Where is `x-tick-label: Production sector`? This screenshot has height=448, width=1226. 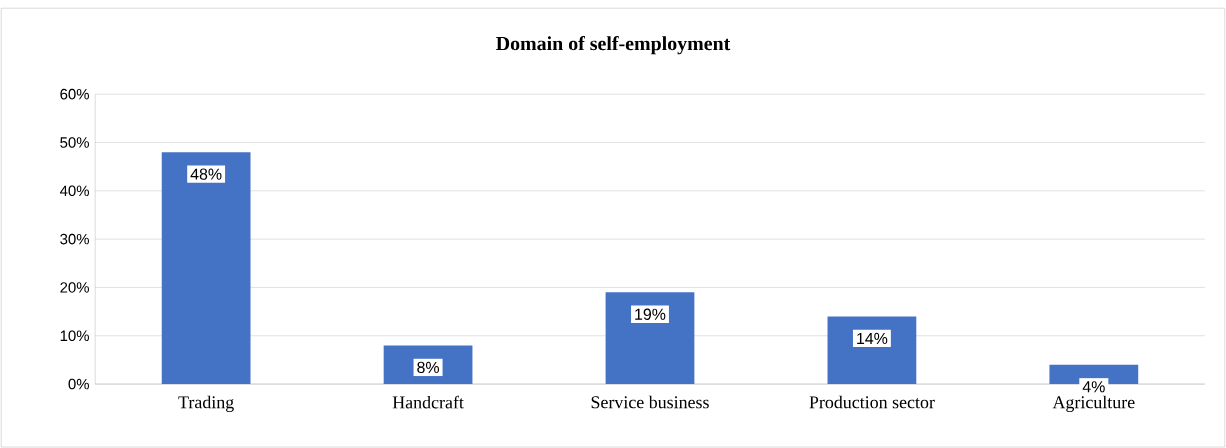 x-tick-label: Production sector is located at coordinates (872, 402).